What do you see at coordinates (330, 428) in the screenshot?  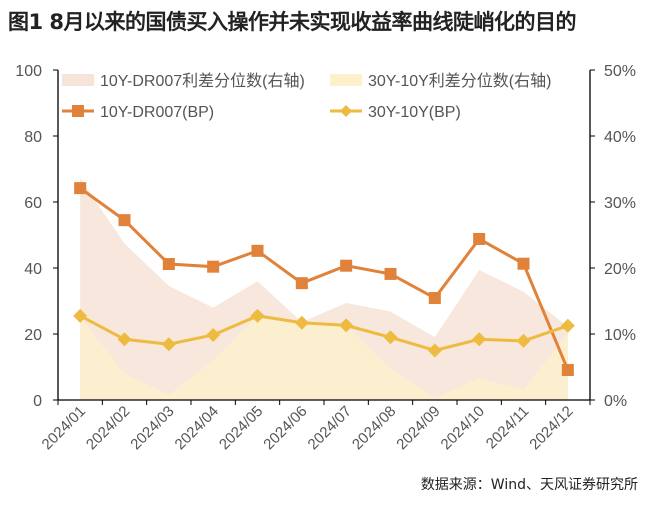 I see `x-tick-label: 2024/07` at bounding box center [330, 428].